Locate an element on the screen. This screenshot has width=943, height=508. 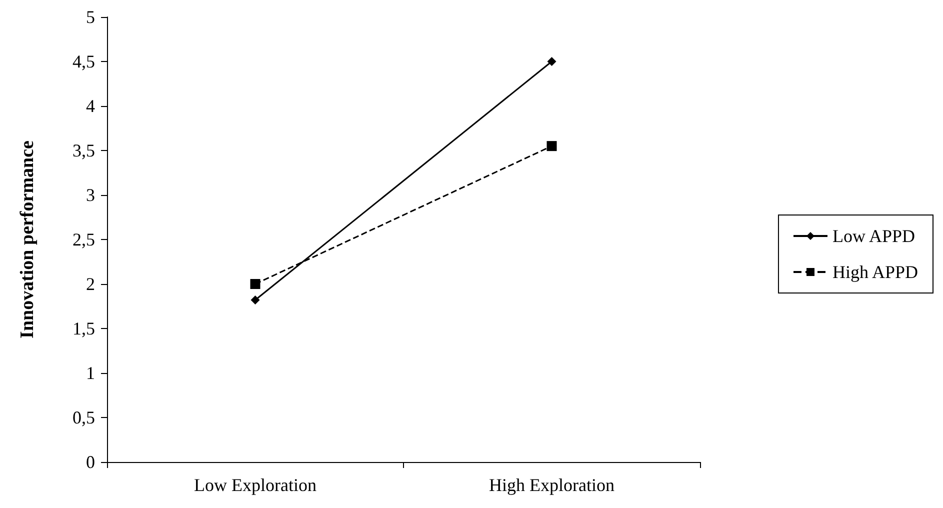
y-axis-title: Innovation performance is located at coordinates (27, 239).